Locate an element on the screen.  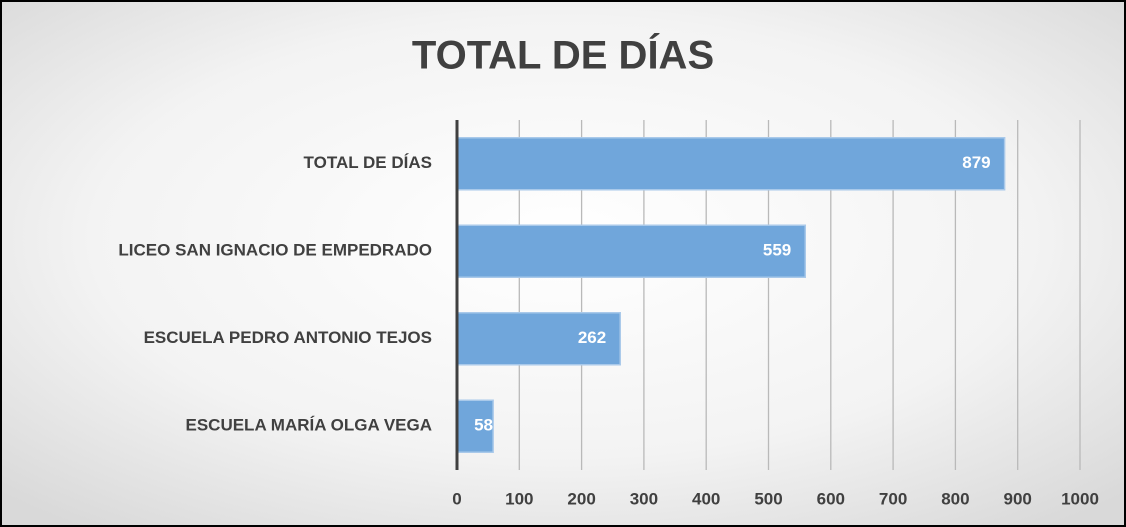
x-tick-label: 500 is located at coordinates (768, 498).